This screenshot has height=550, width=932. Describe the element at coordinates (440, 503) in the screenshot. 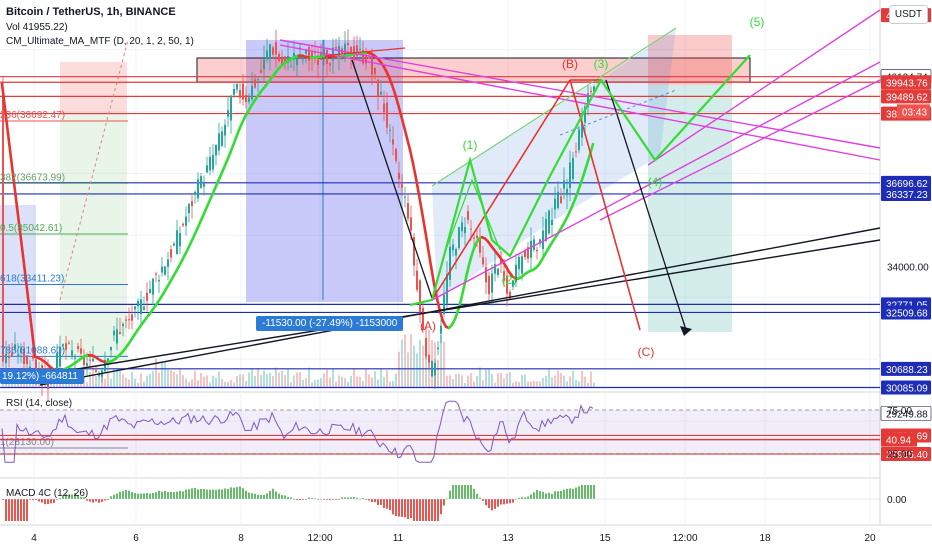

I see `macd-pane` at that location.